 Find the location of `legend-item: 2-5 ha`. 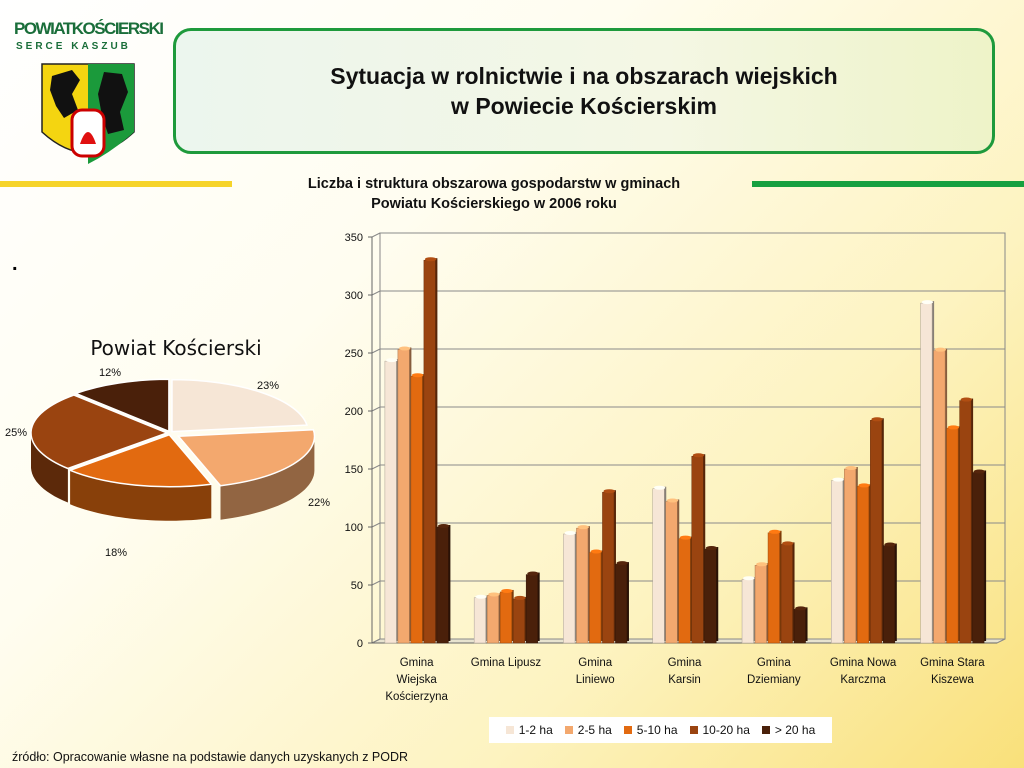

legend-item: 2-5 ha is located at coordinates (588, 730).